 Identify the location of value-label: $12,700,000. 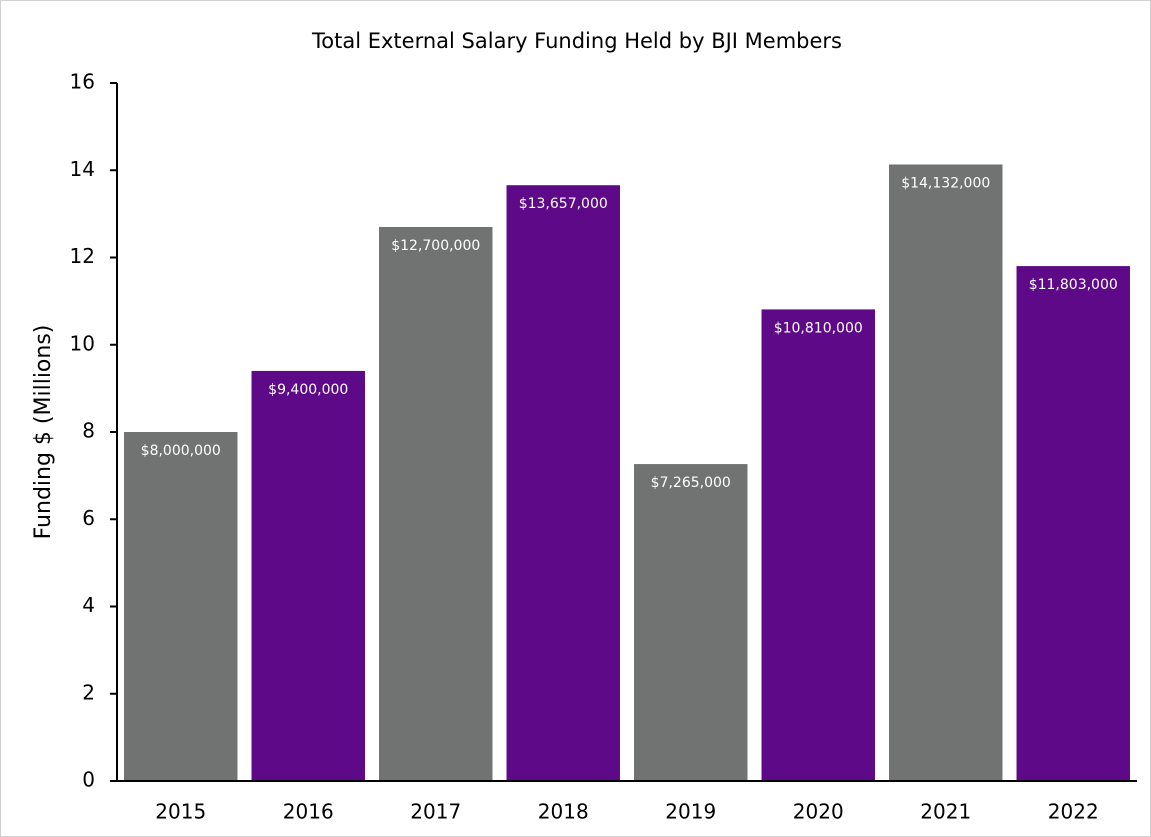
(435, 246).